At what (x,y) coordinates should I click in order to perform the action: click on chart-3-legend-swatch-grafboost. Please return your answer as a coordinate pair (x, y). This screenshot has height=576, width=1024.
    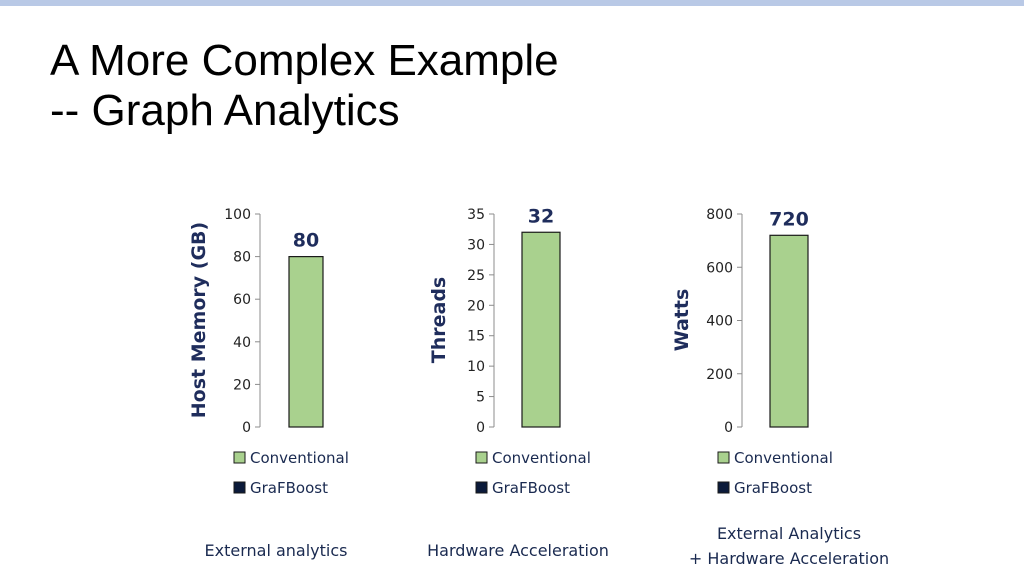
    Looking at the image, I should click on (723, 487).